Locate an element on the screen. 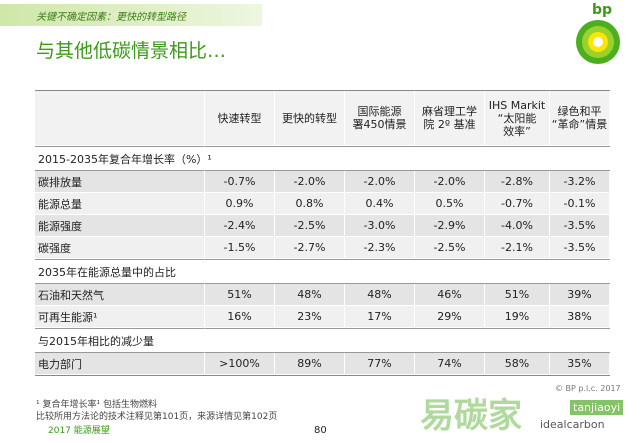  value-cell: 17% is located at coordinates (380, 317).